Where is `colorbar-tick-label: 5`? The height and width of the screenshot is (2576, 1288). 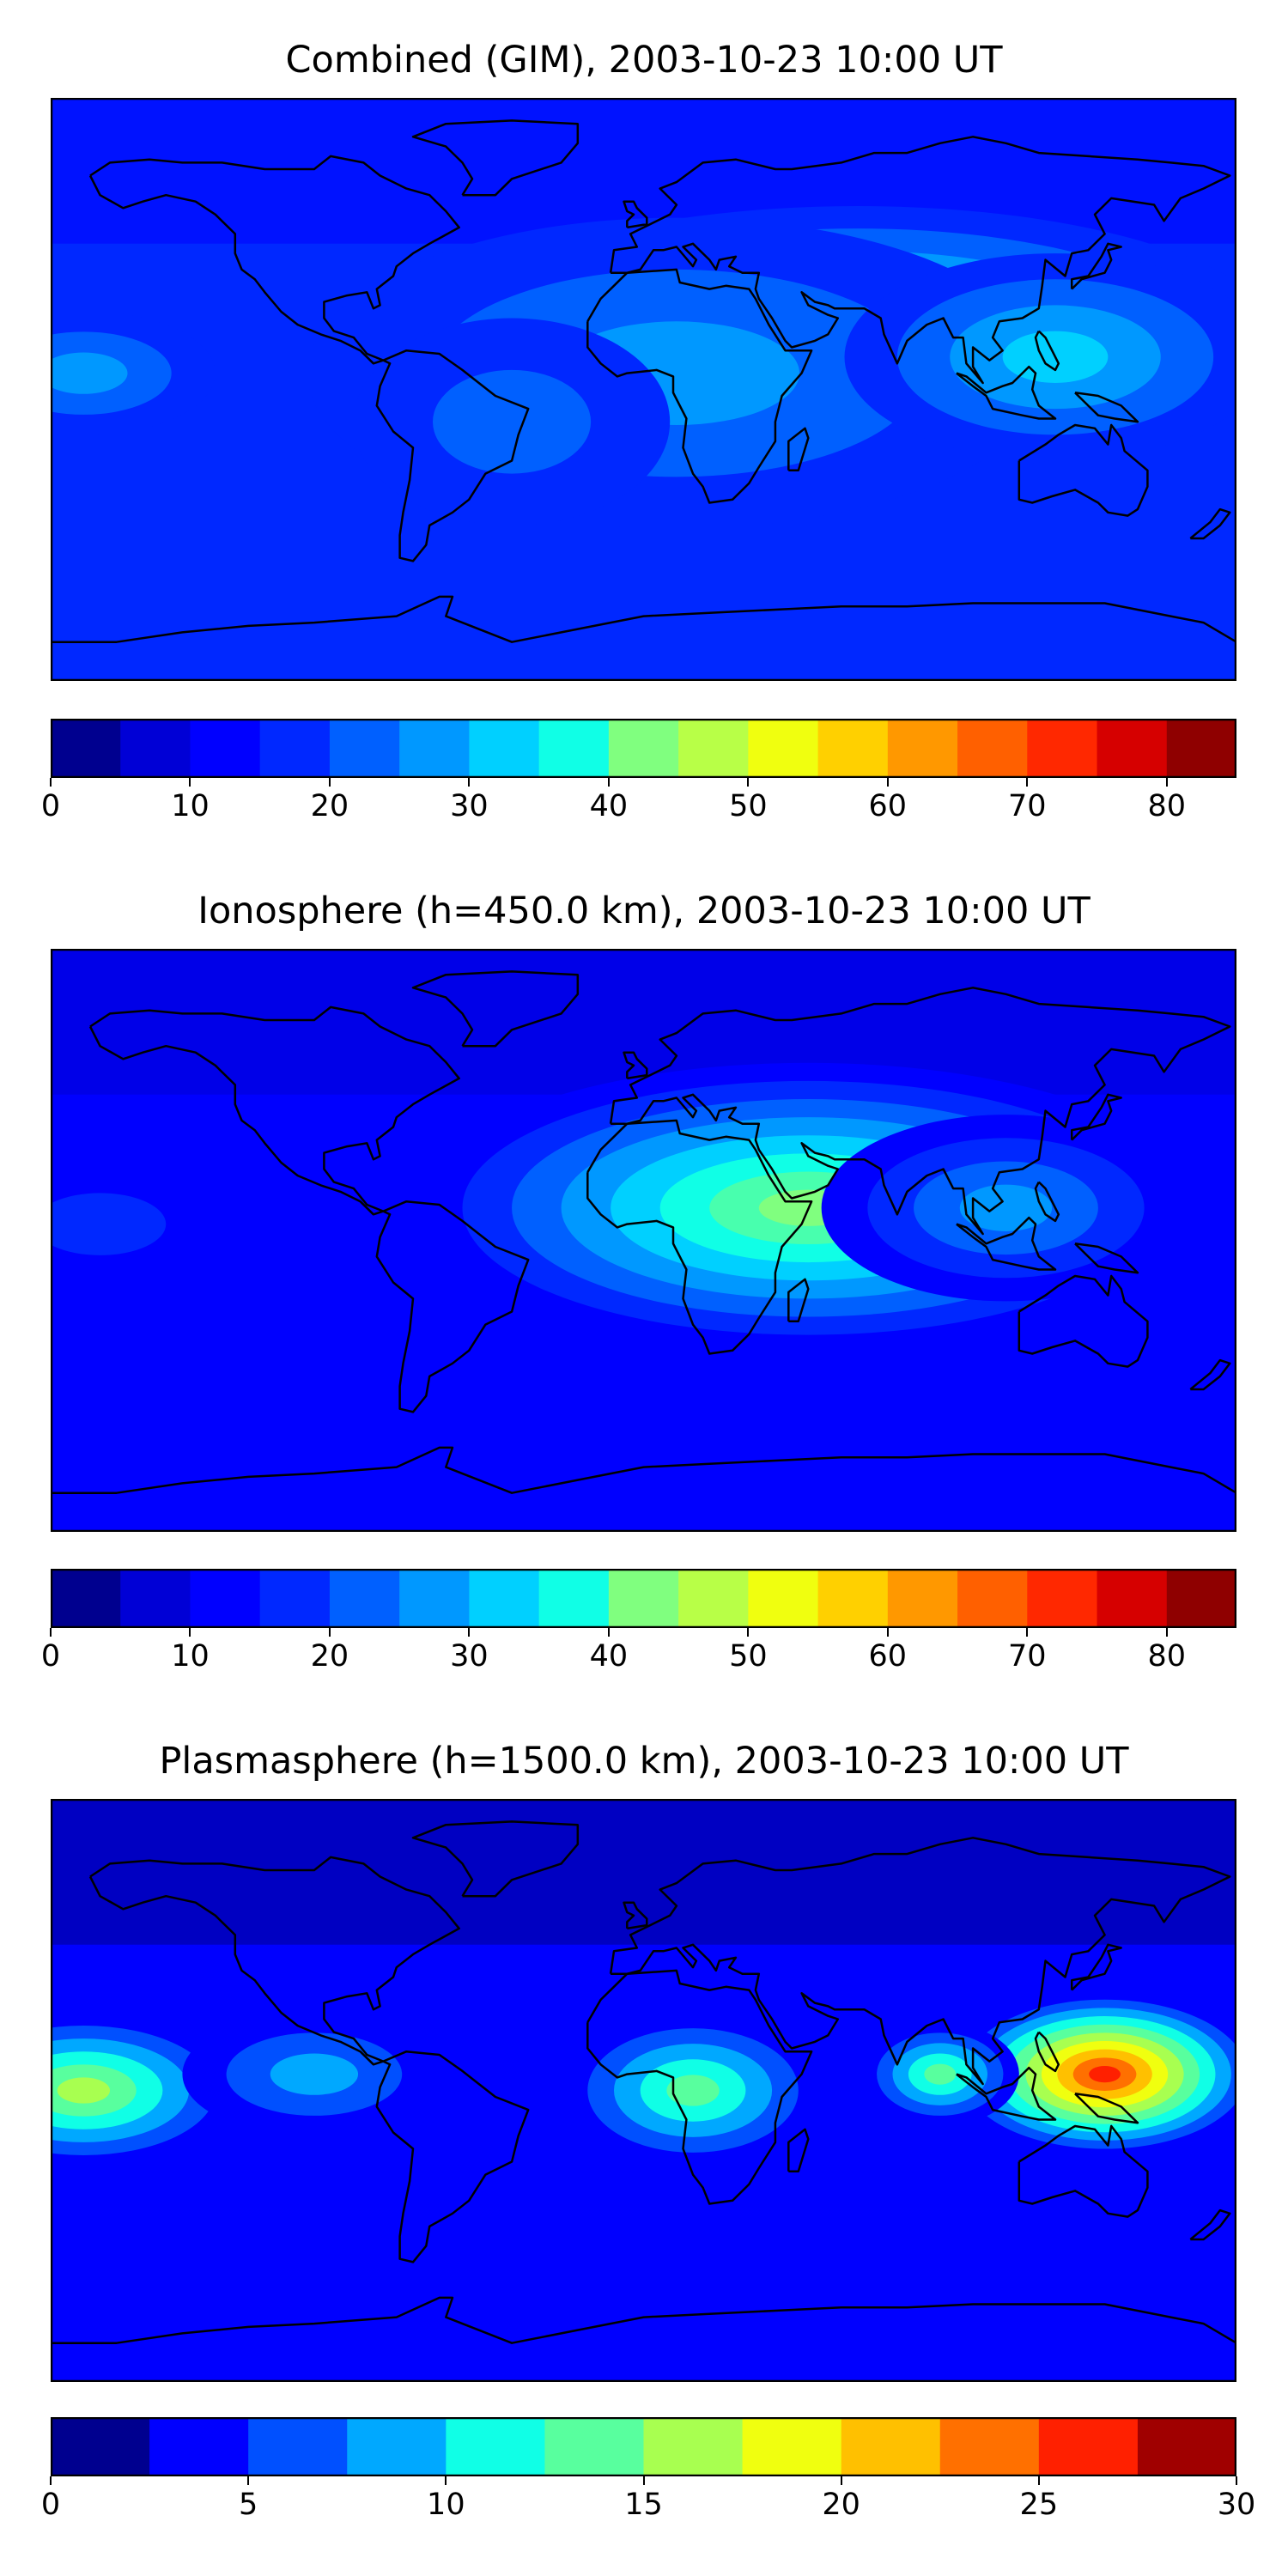 colorbar-tick-label: 5 is located at coordinates (249, 2505).